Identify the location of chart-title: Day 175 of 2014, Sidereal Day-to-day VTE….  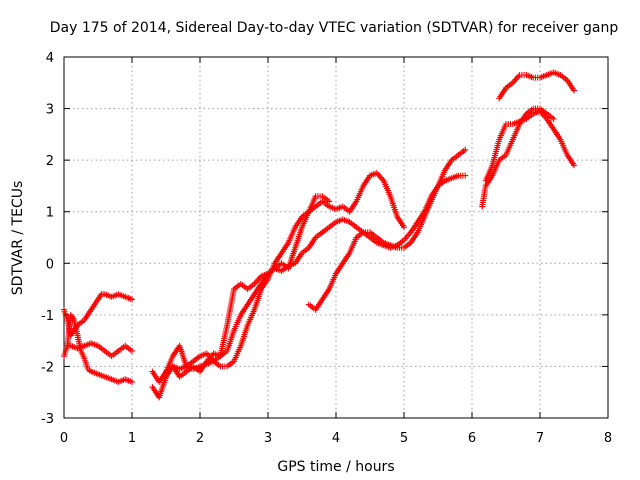
(334, 28).